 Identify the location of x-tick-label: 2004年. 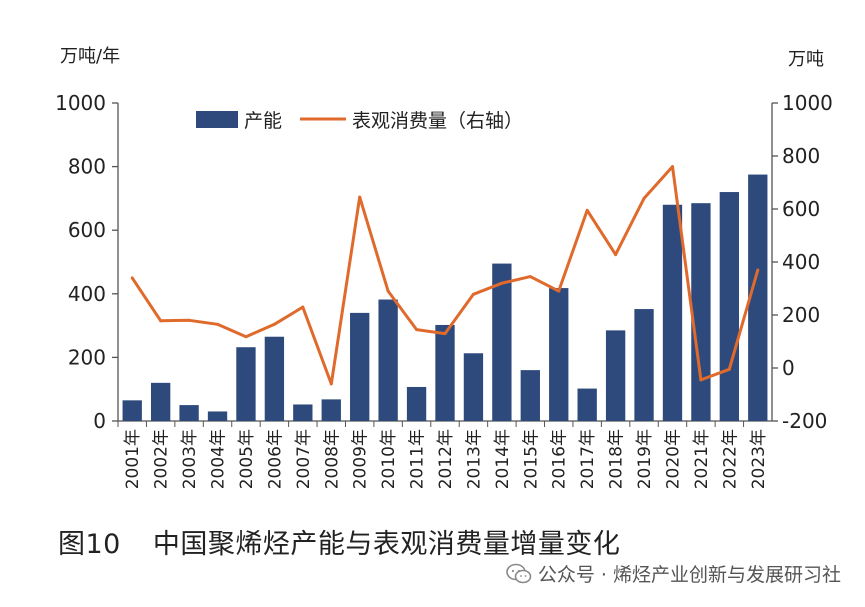
(219, 459).